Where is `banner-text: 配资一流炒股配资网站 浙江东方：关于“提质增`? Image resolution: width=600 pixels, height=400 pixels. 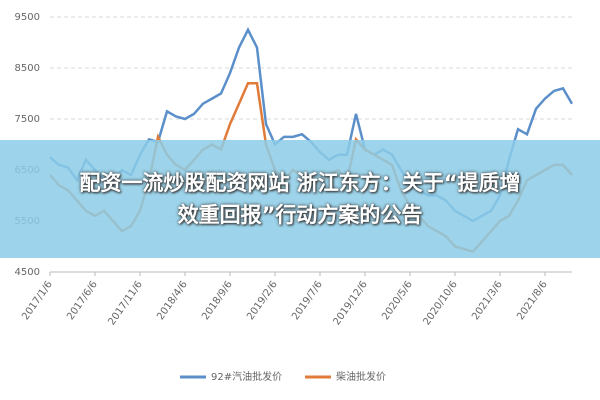
banner-text: 配资一流炒股配资网站 浙江东方：关于“提质增 is located at coordinates (300, 183).